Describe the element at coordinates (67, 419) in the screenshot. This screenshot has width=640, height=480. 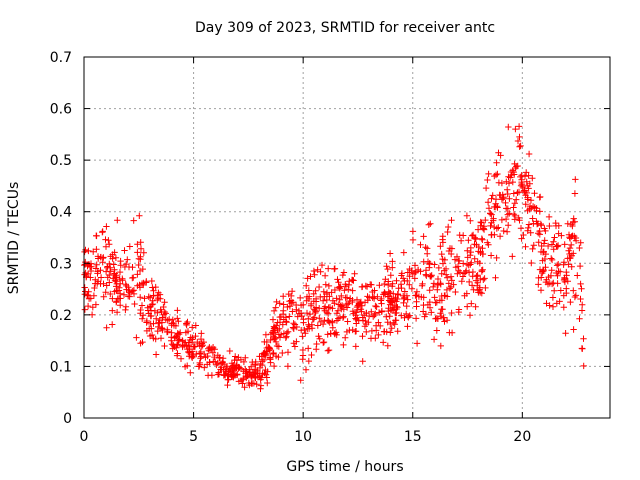
I see `y-tick-label: 0` at that location.